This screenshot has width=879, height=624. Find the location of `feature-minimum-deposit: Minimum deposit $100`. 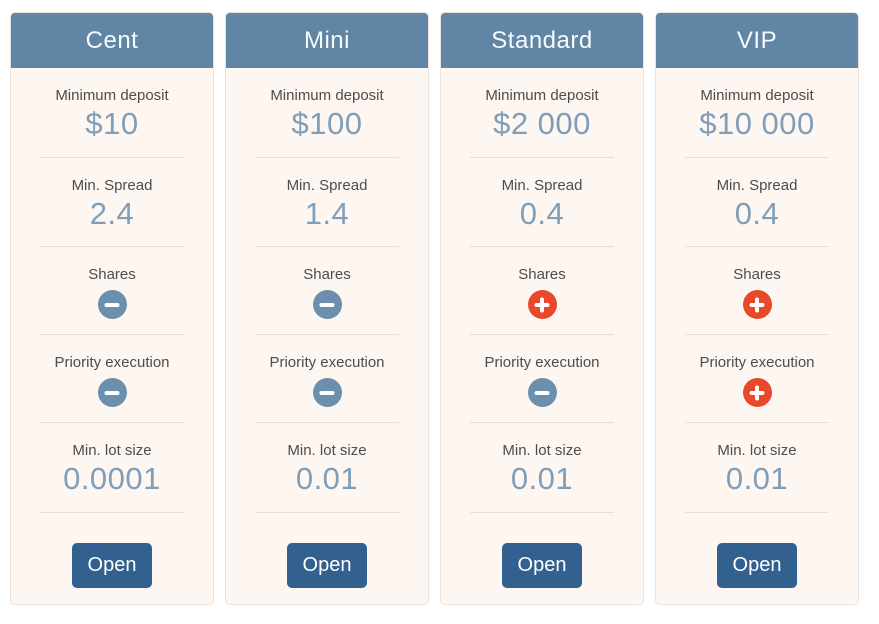

feature-minimum-deposit: Minimum deposit $100 is located at coordinates (327, 122).